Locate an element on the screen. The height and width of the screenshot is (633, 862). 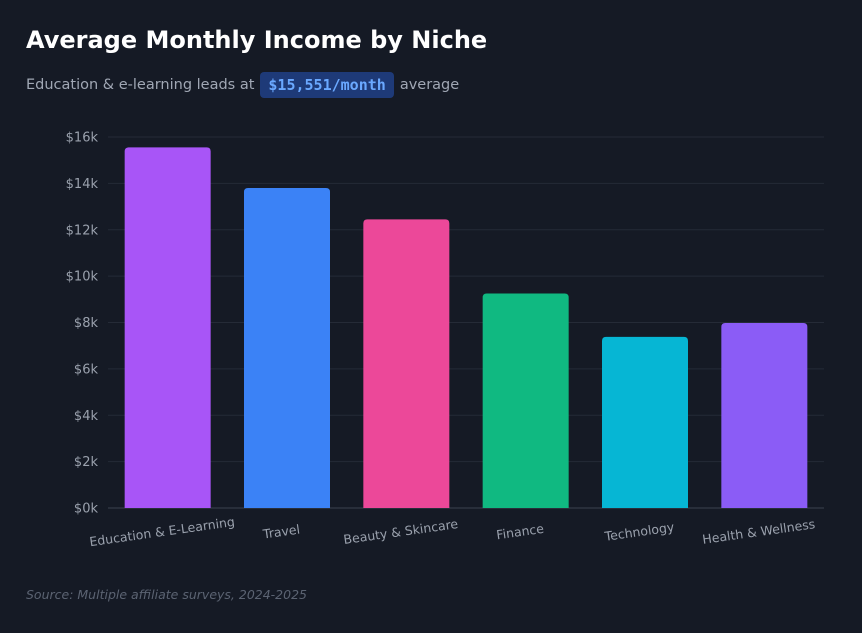
chart-title: Average Monthly Income by Niche is located at coordinates (257, 40).